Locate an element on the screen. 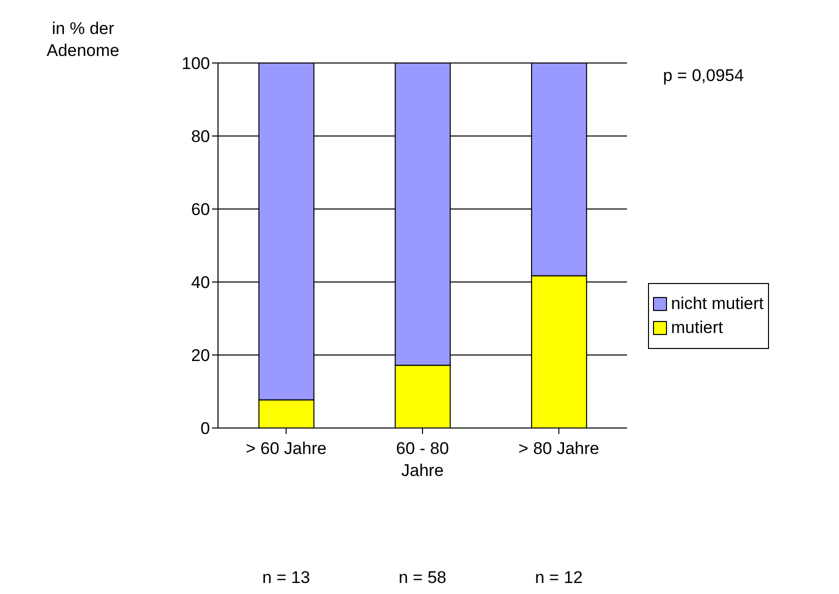  y-tick-label: 100 is located at coordinates (196, 64).